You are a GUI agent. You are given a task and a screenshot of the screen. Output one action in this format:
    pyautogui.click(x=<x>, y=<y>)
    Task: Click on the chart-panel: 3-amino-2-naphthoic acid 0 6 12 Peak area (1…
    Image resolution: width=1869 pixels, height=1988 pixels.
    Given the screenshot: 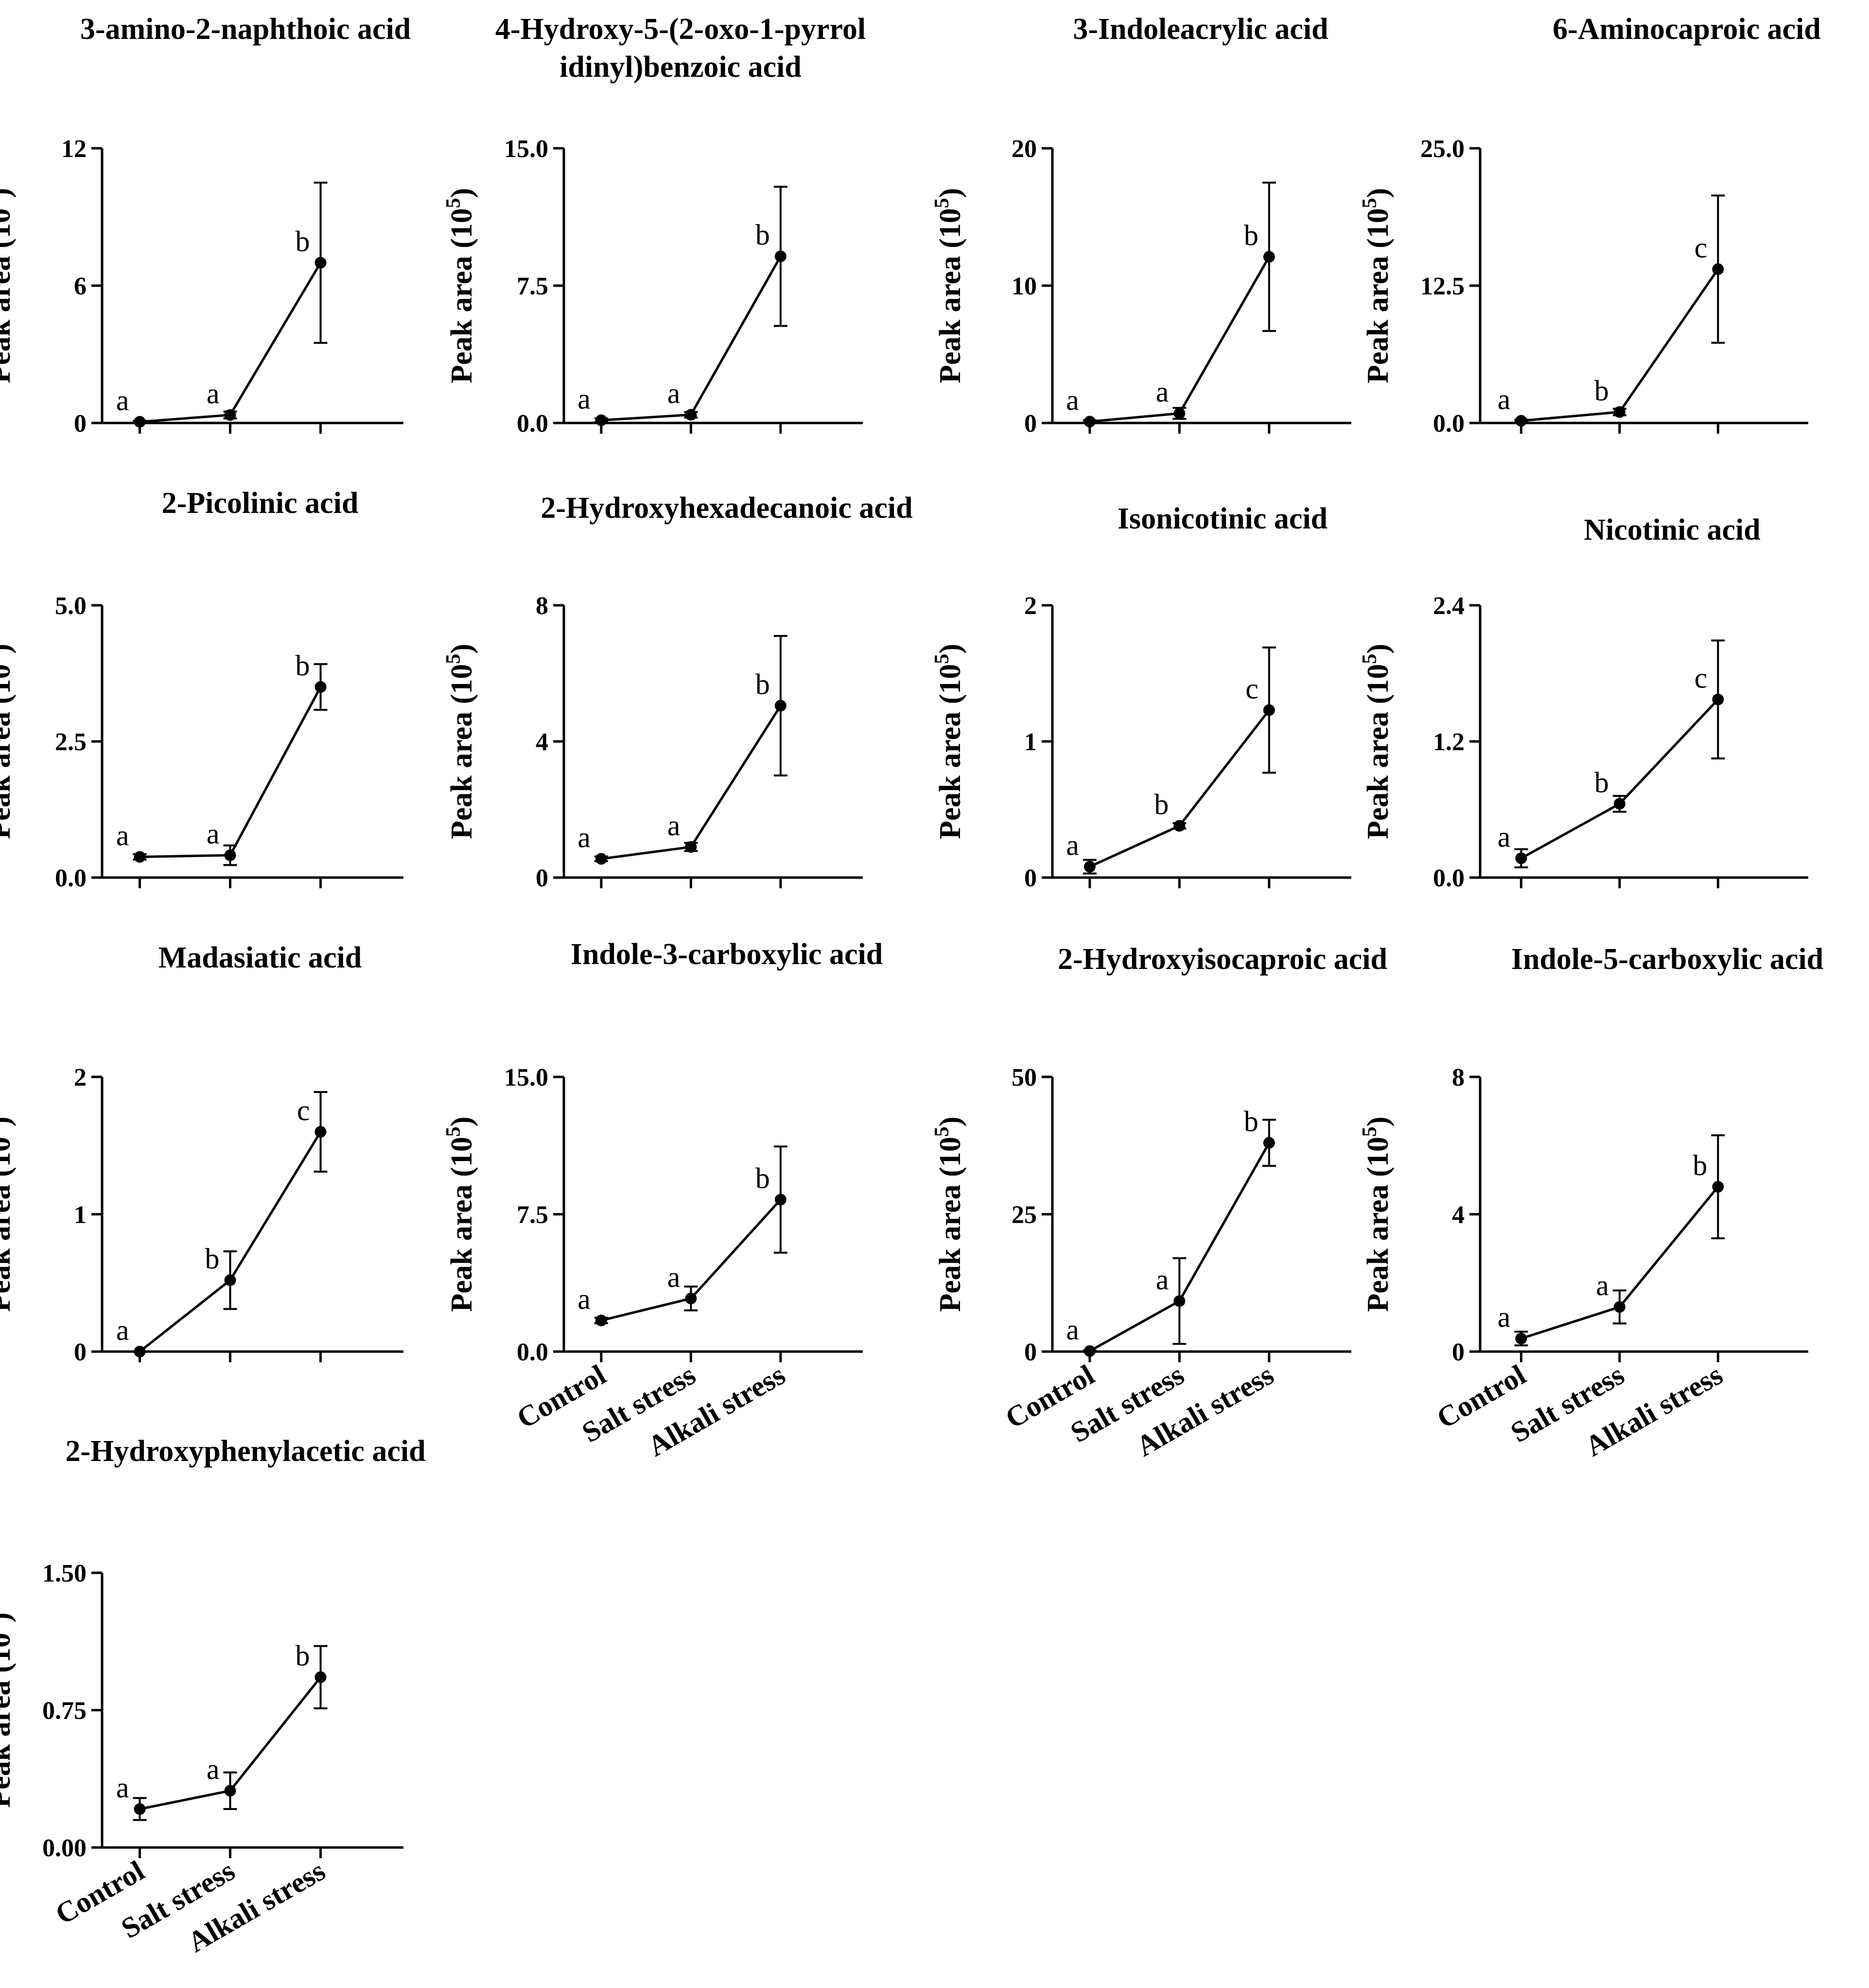 What is the action you would take?
    pyautogui.click(x=205, y=225)
    